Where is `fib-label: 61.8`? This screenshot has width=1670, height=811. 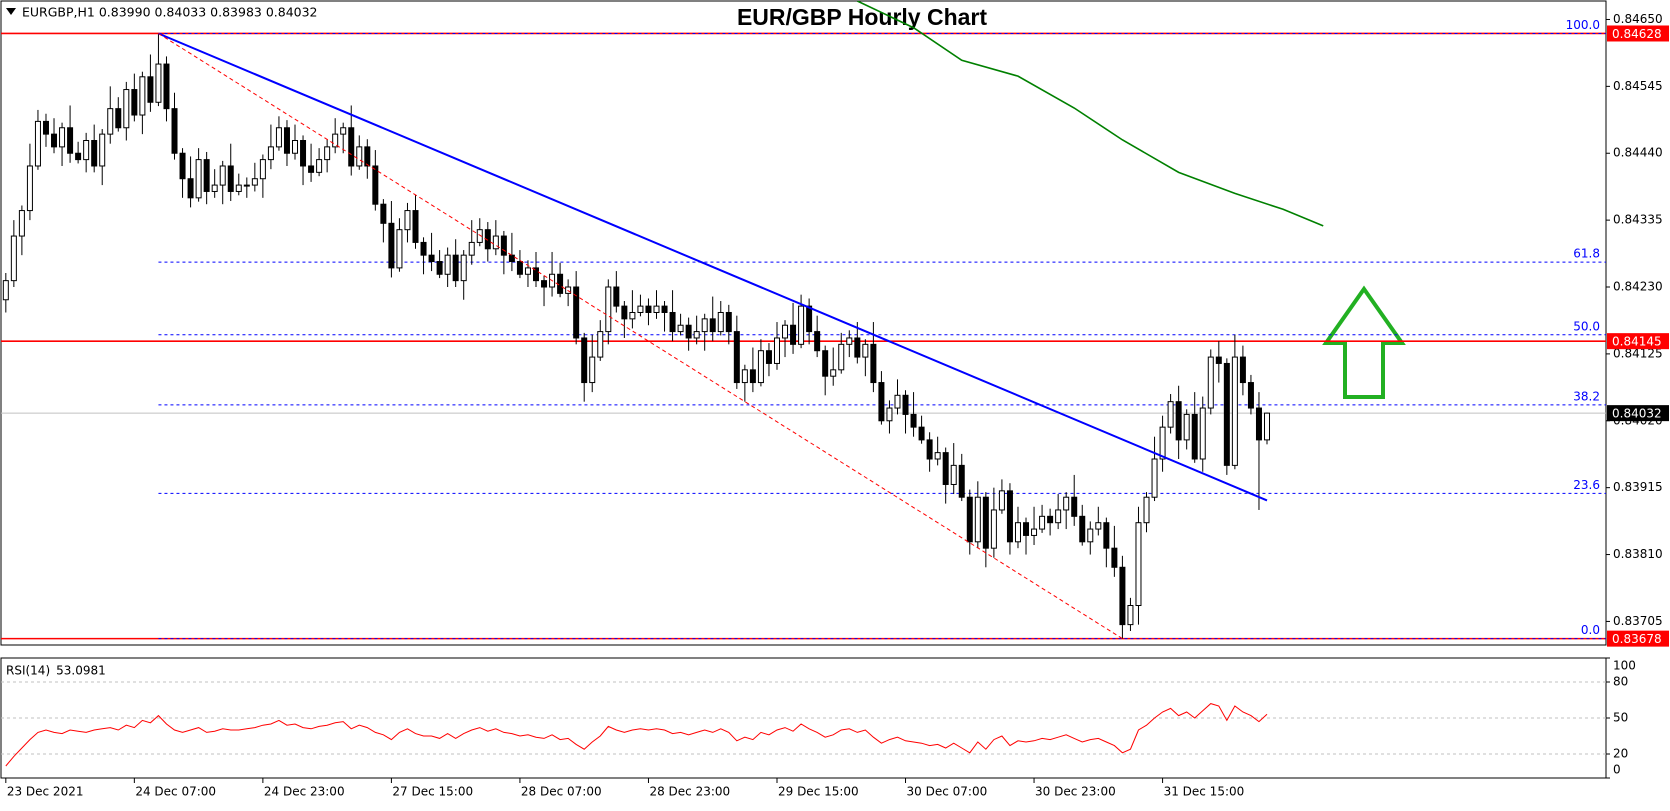
fib-label: 61.8 is located at coordinates (1586, 254).